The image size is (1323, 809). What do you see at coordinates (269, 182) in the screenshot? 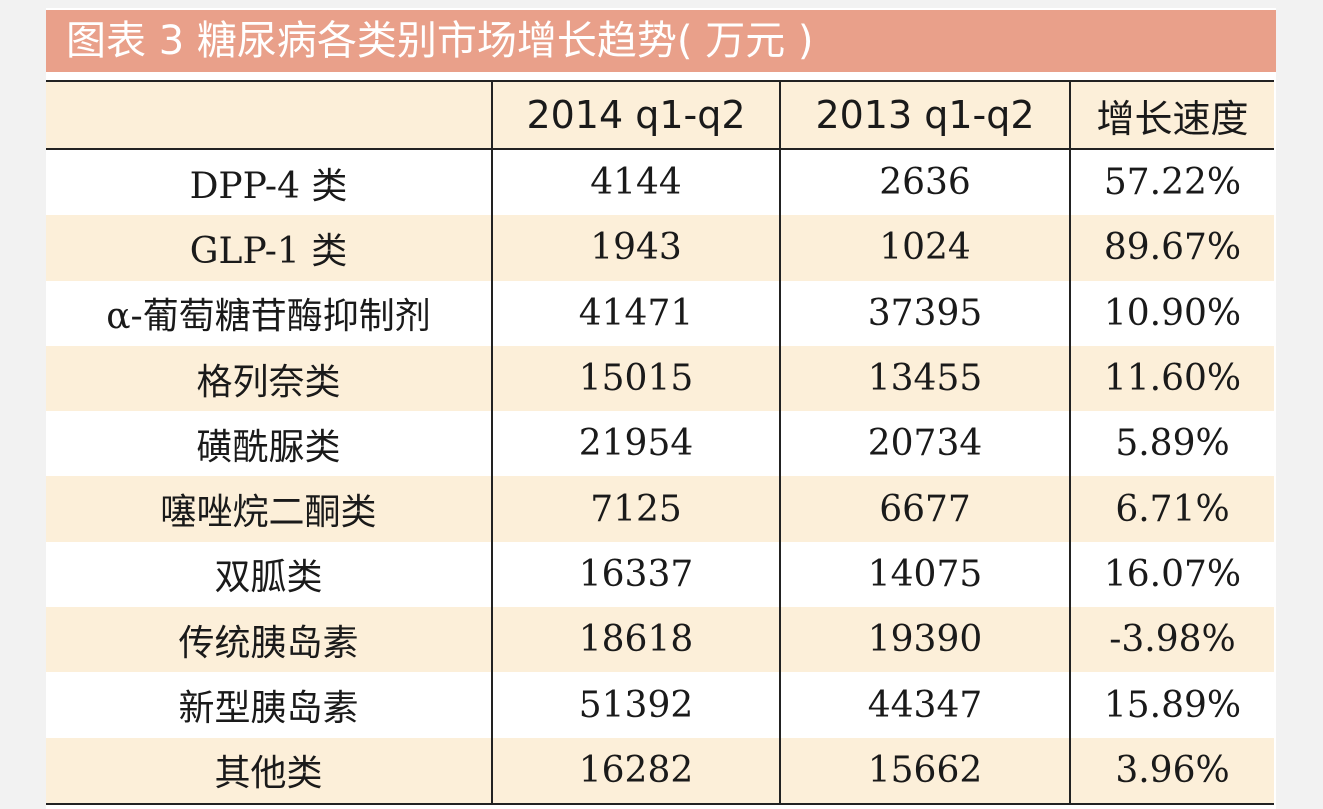
I see `category-cell: DPP-4 类` at bounding box center [269, 182].